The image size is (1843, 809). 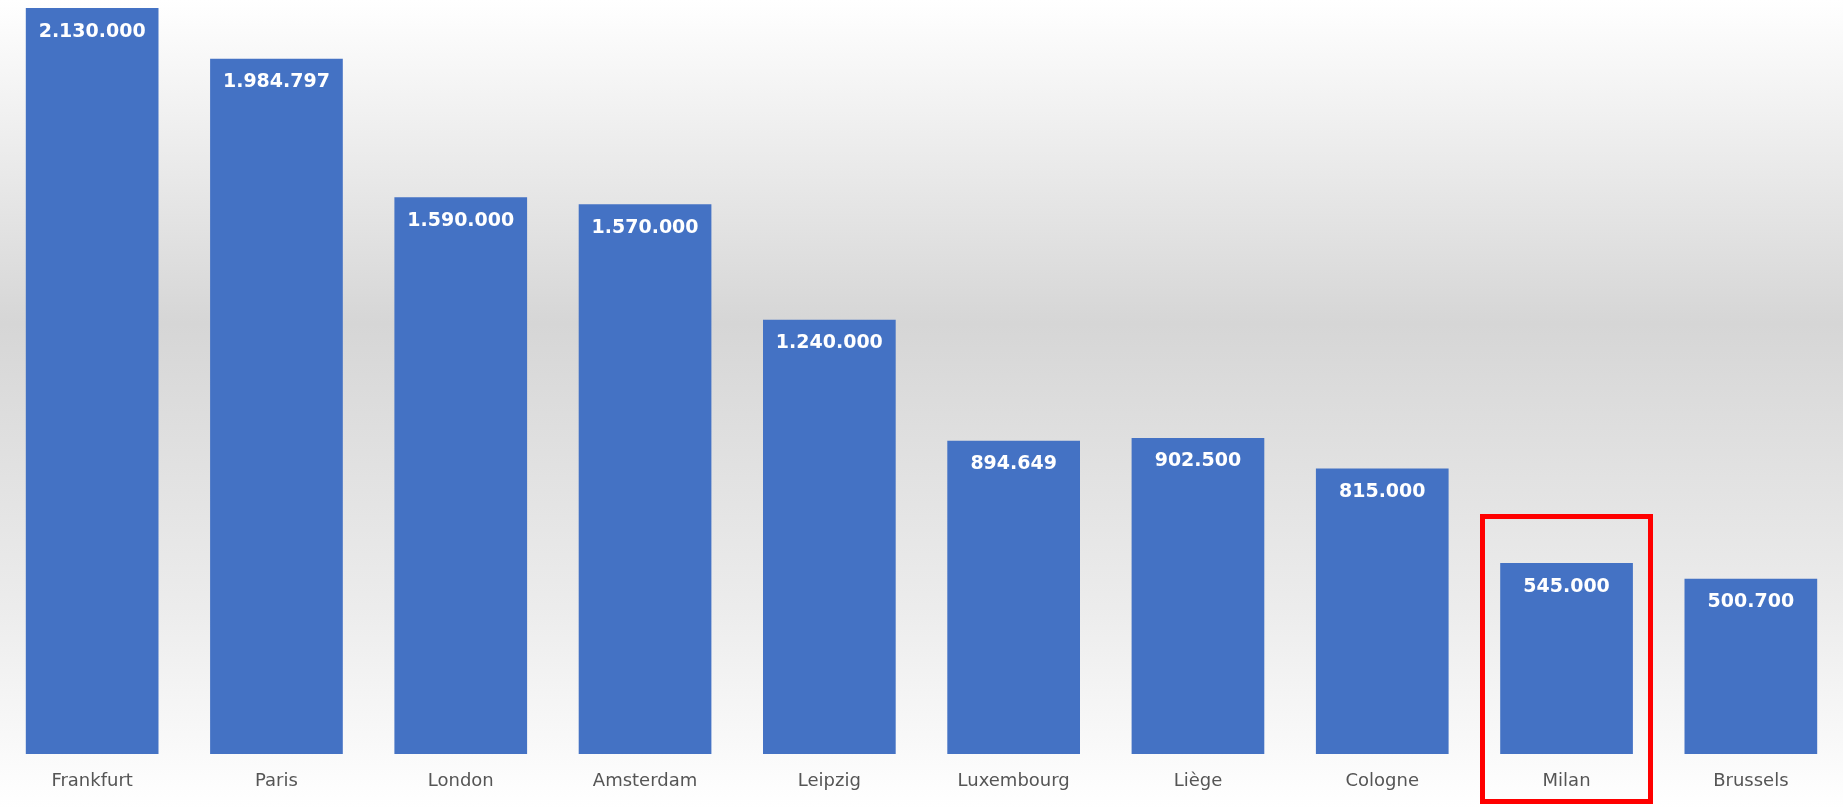 I want to click on x-tick-label: Frankfurt, so click(x=92, y=779).